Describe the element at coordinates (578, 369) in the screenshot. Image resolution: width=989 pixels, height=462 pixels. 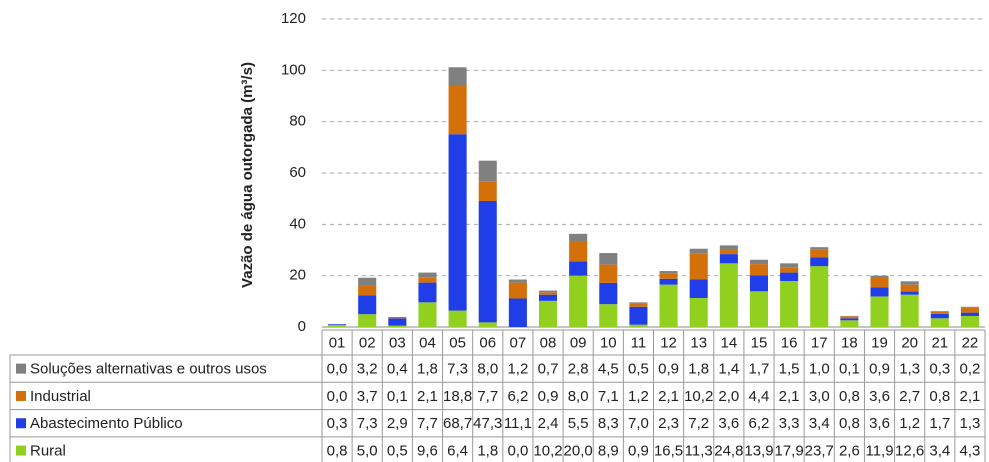
I see `table-value: 2,8` at that location.